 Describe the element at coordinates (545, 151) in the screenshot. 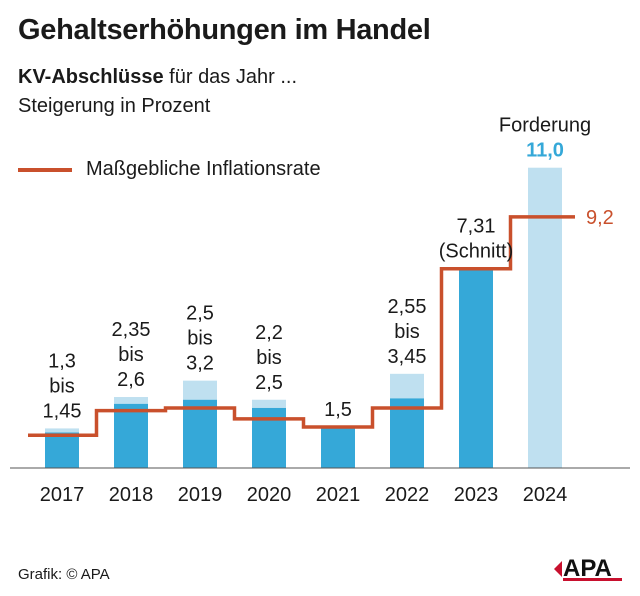

I see `data-label-2024-1: 11,0` at that location.